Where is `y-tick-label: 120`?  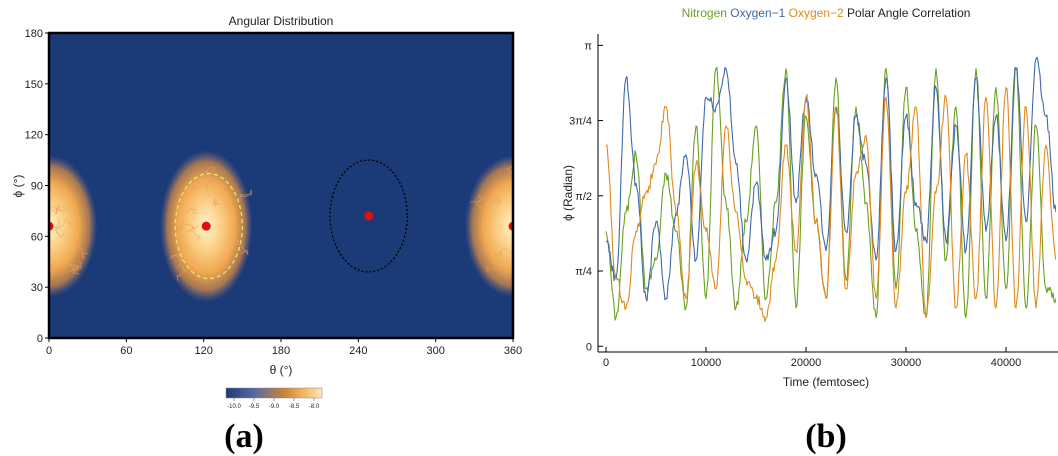 y-tick-label: 120 is located at coordinates (34, 136).